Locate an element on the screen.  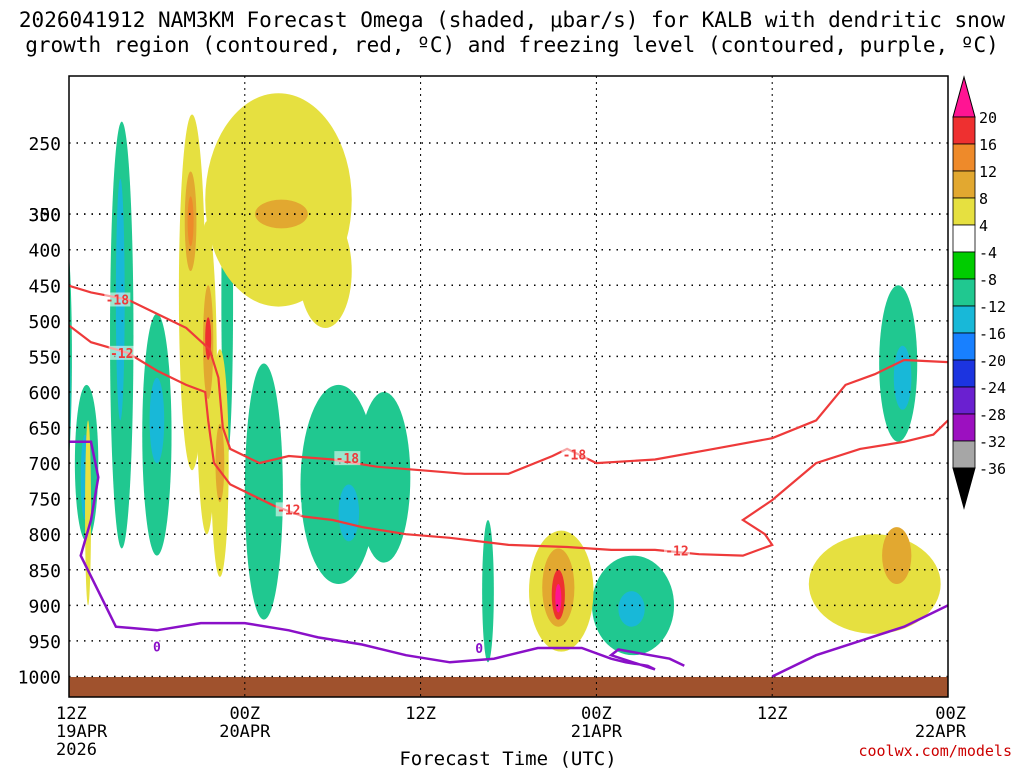
credit-text: coolwx.com/models is located at coordinates (935, 751).